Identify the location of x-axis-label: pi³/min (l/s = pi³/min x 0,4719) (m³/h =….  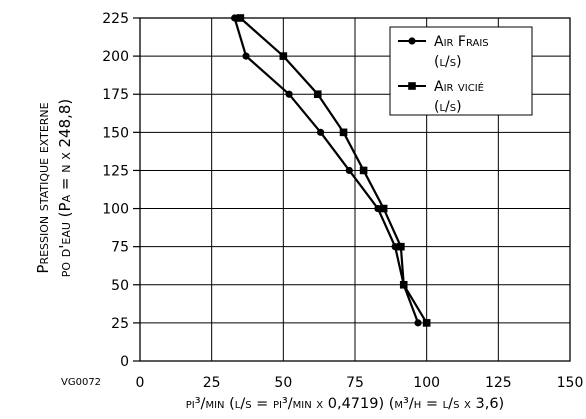
(345, 404).